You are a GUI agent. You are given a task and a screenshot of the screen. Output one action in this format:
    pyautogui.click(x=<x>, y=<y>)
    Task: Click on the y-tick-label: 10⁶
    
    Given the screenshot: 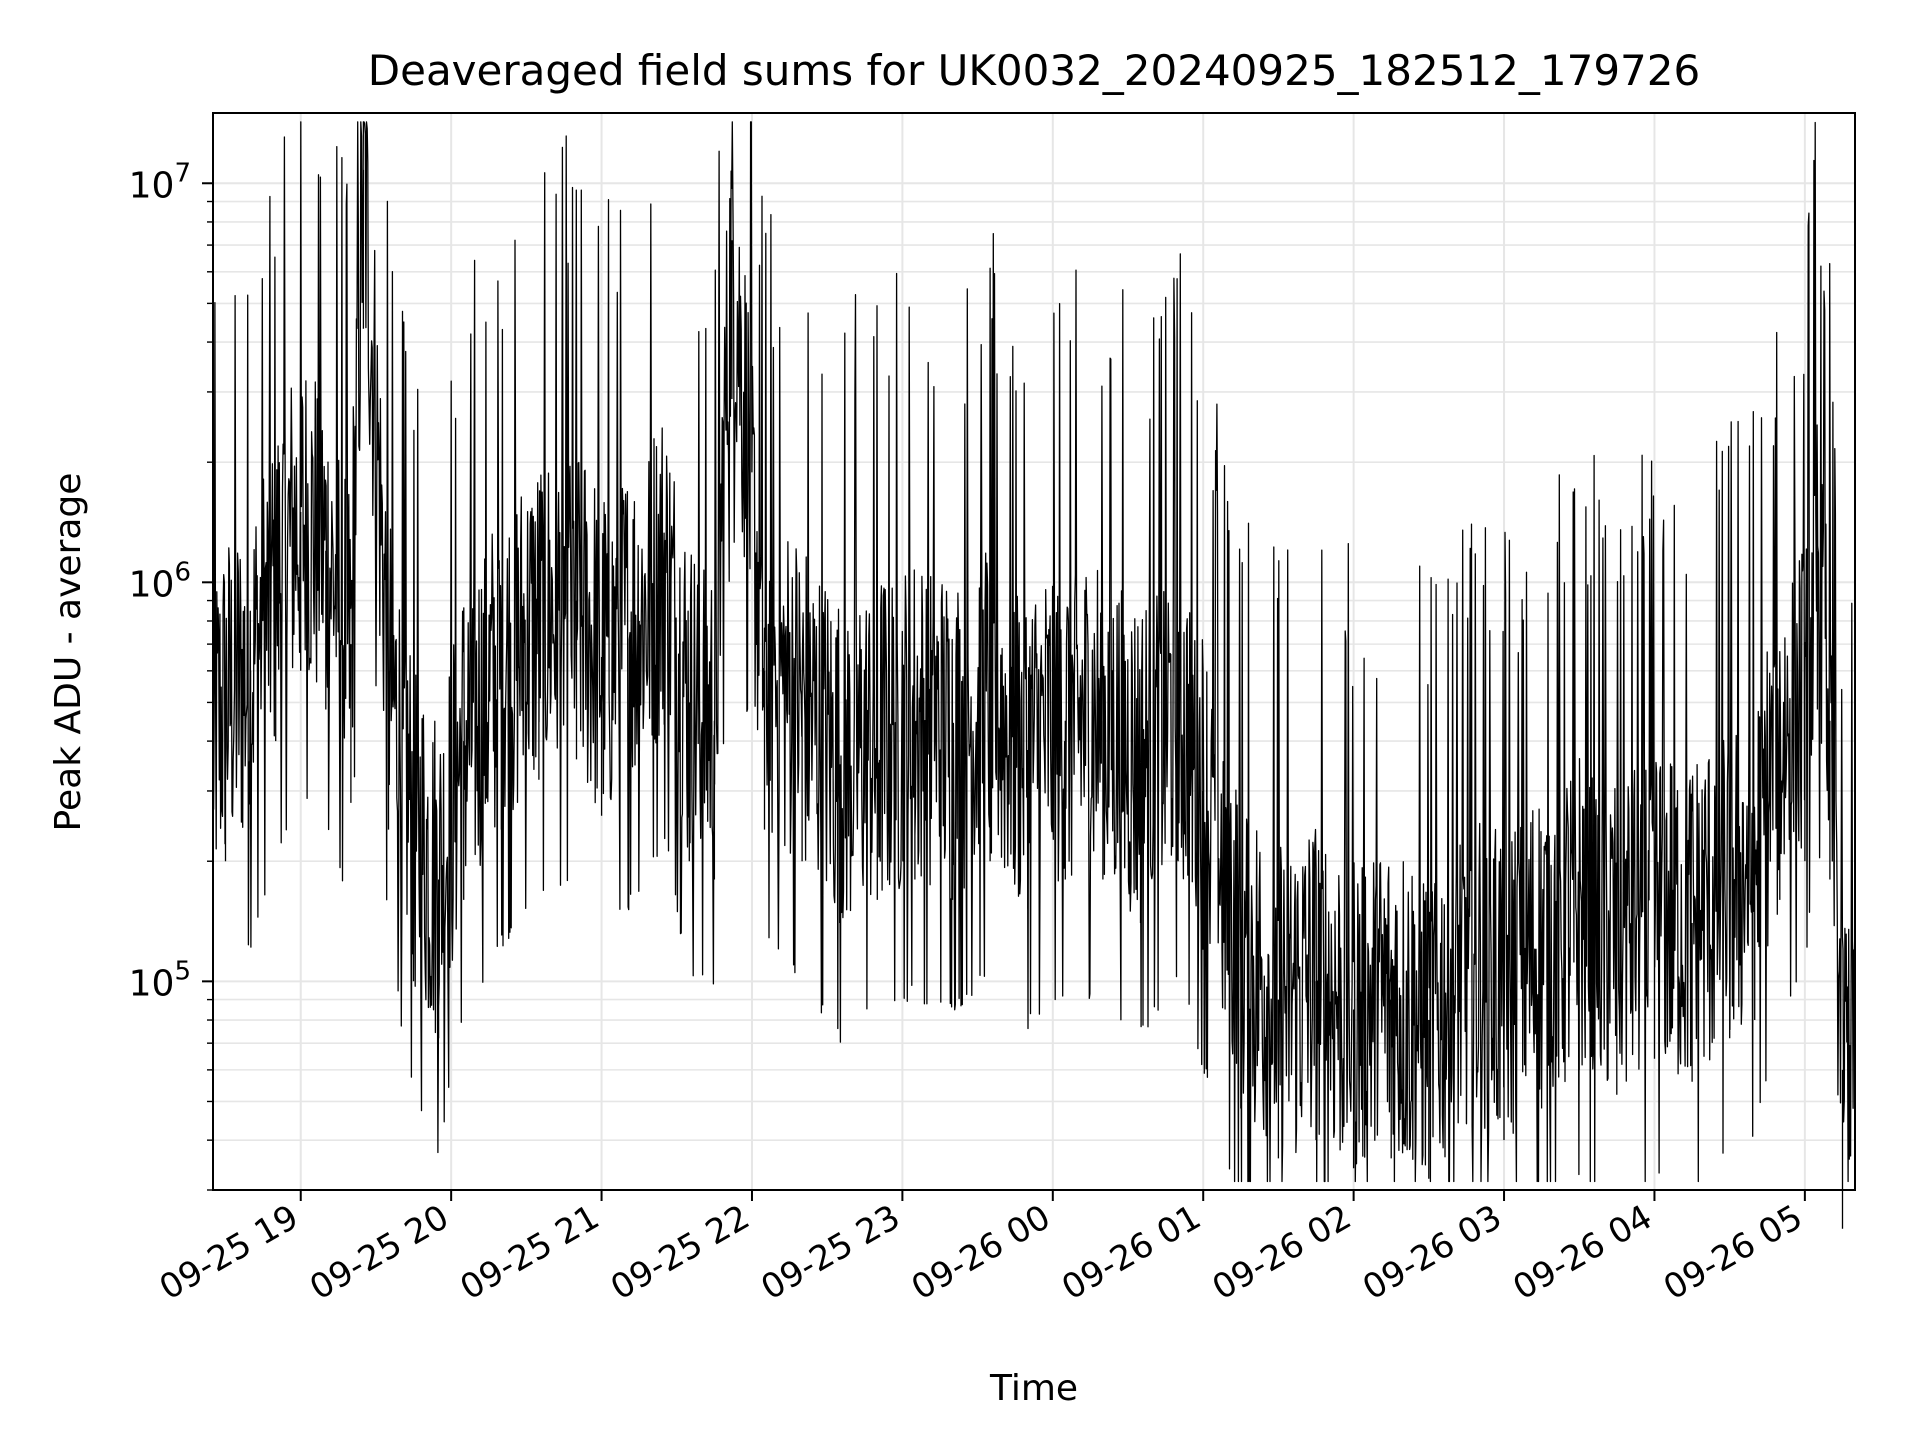 What is the action you would take?
    pyautogui.click(x=160, y=581)
    